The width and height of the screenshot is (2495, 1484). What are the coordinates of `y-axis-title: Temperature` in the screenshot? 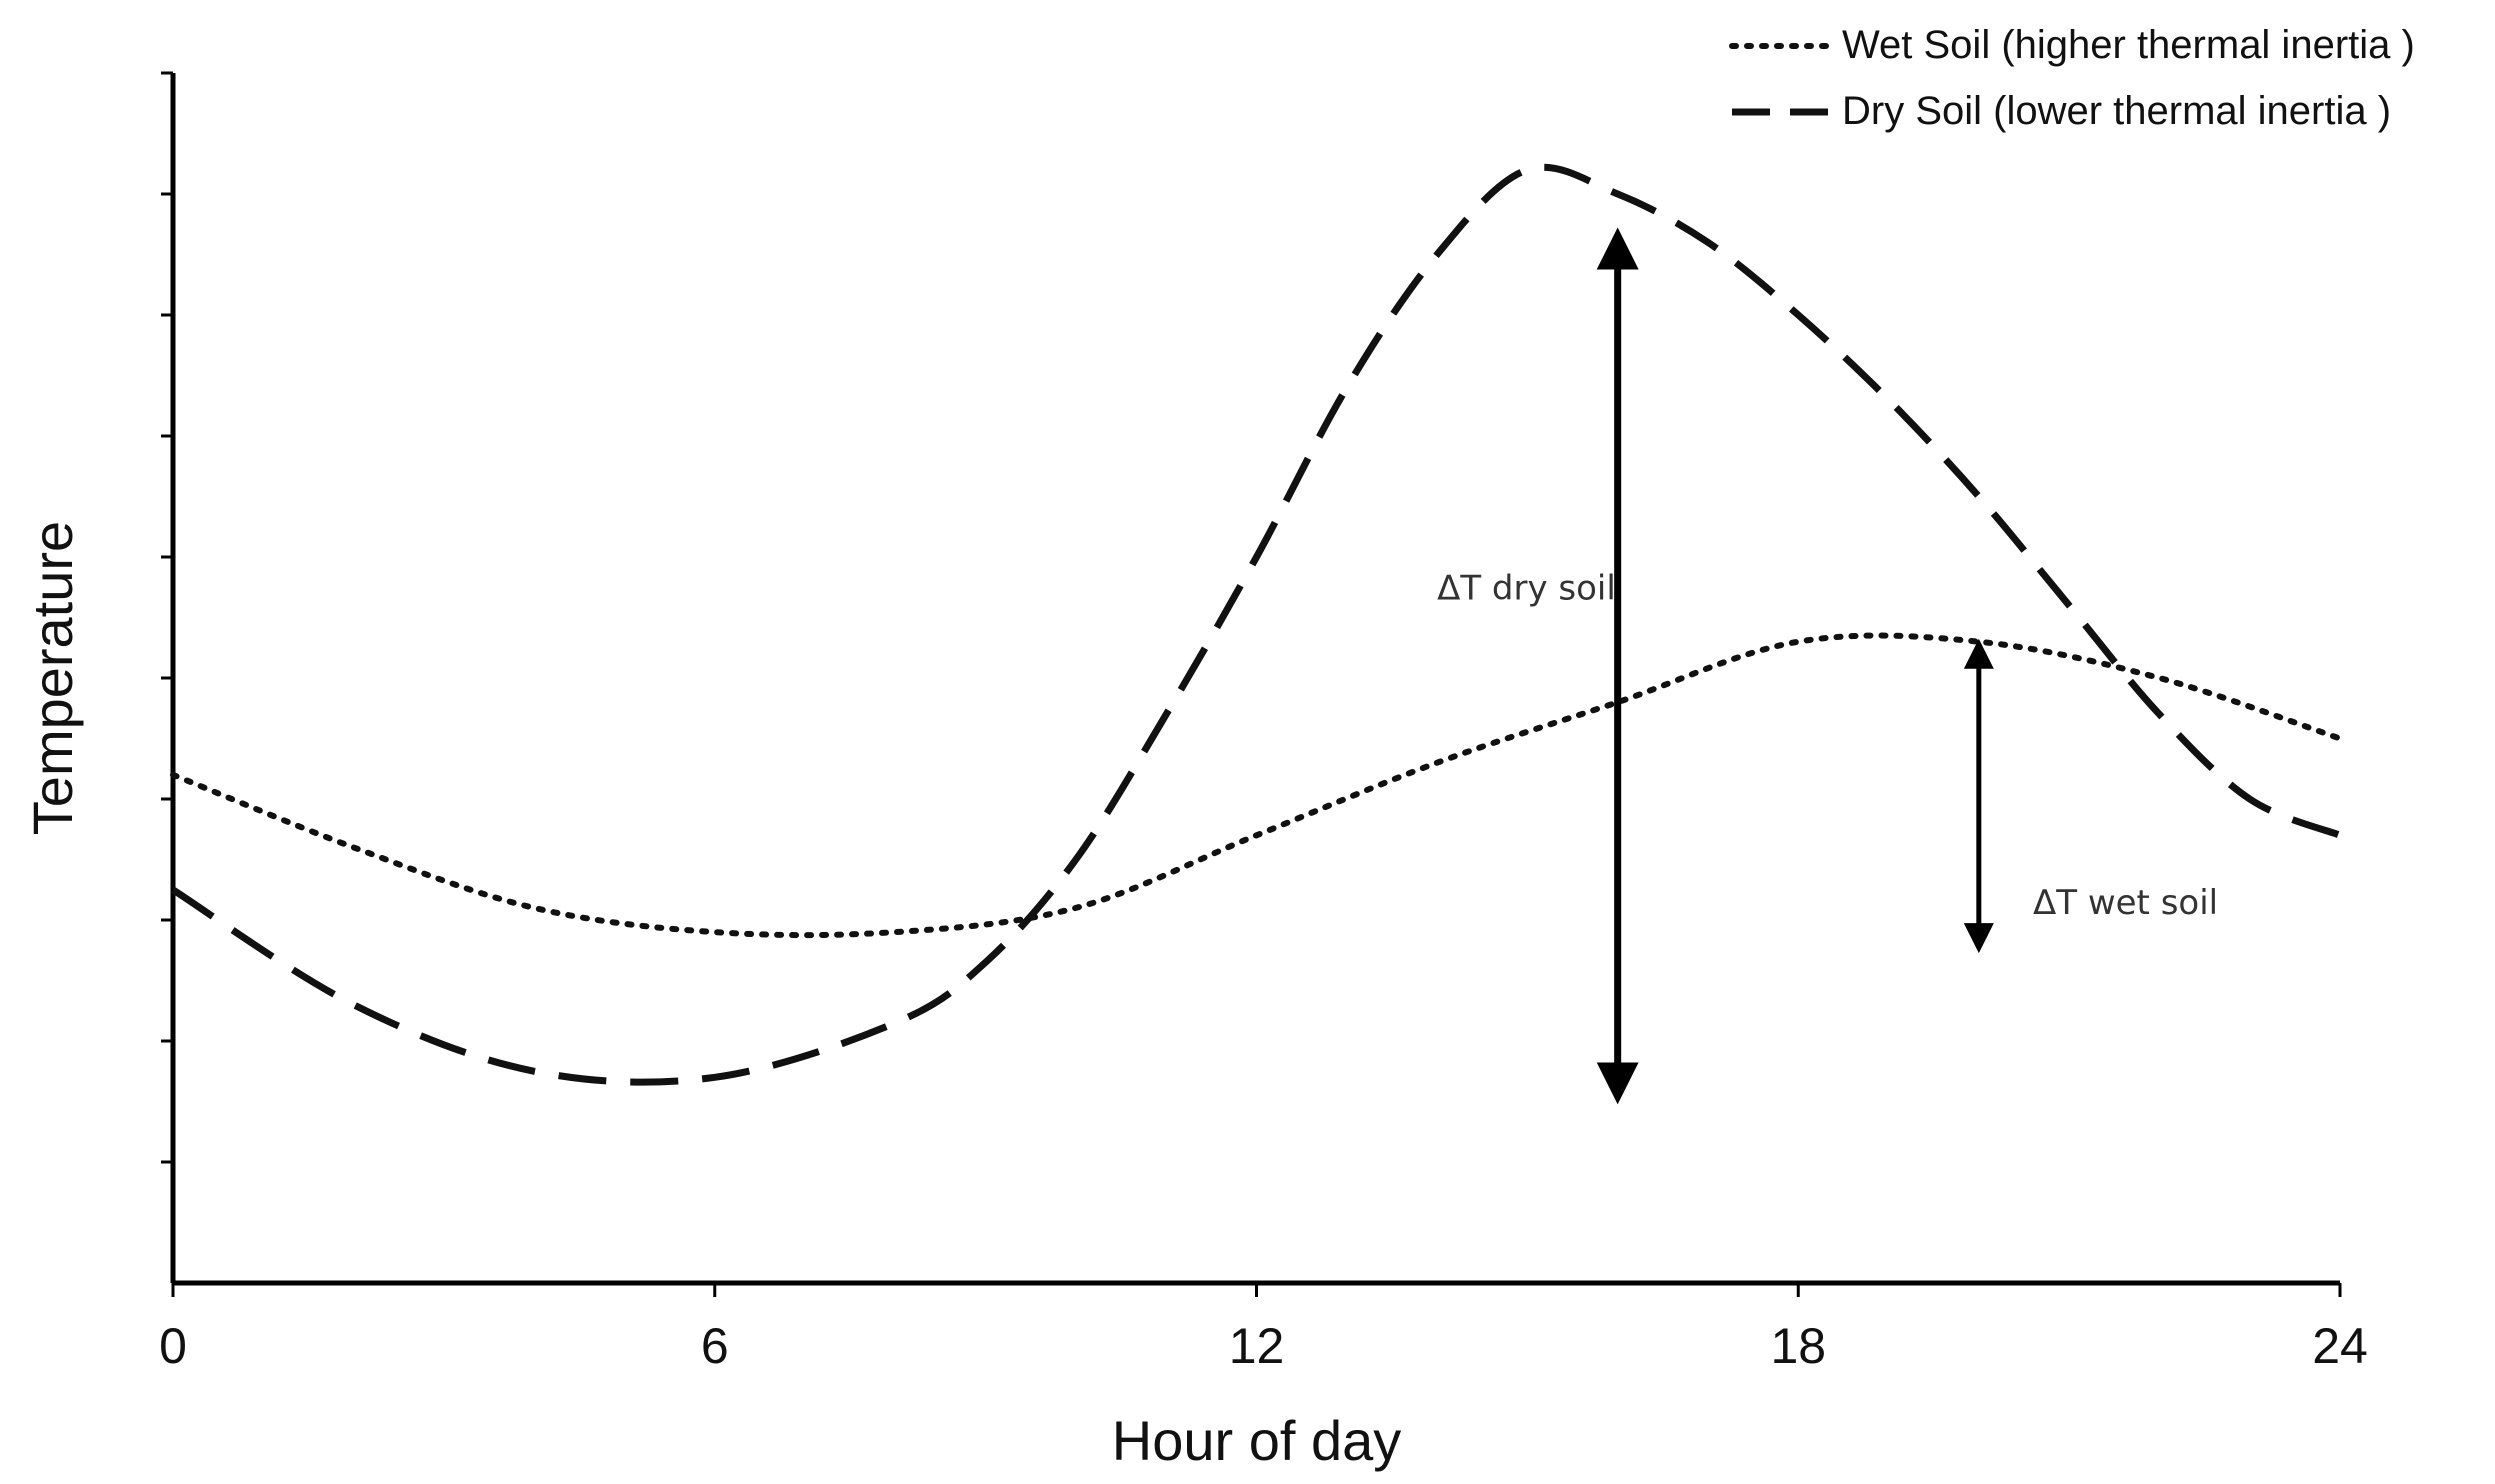 It's located at (52, 678).